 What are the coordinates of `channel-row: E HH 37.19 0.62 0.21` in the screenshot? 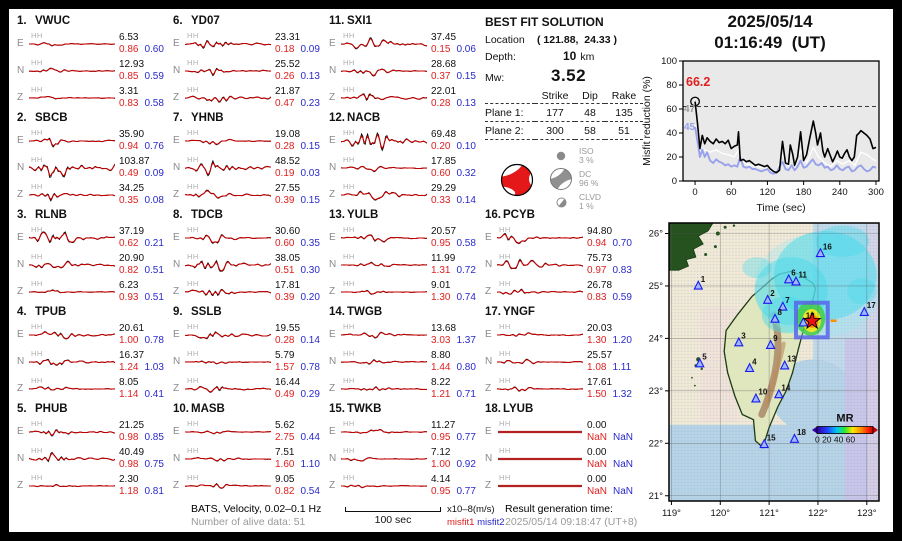 It's located at (93, 237).